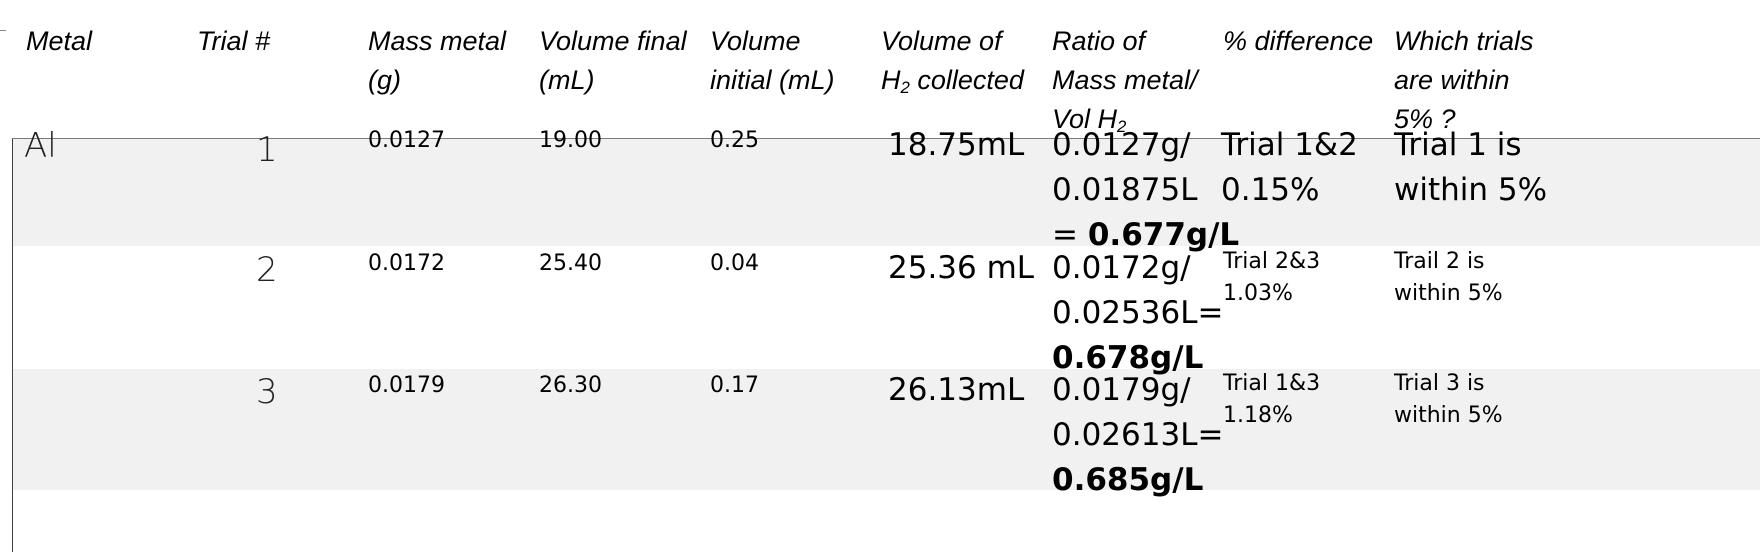  What do you see at coordinates (905, 88) in the screenshot?
I see `header-volume-collected-subscript: 2` at bounding box center [905, 88].